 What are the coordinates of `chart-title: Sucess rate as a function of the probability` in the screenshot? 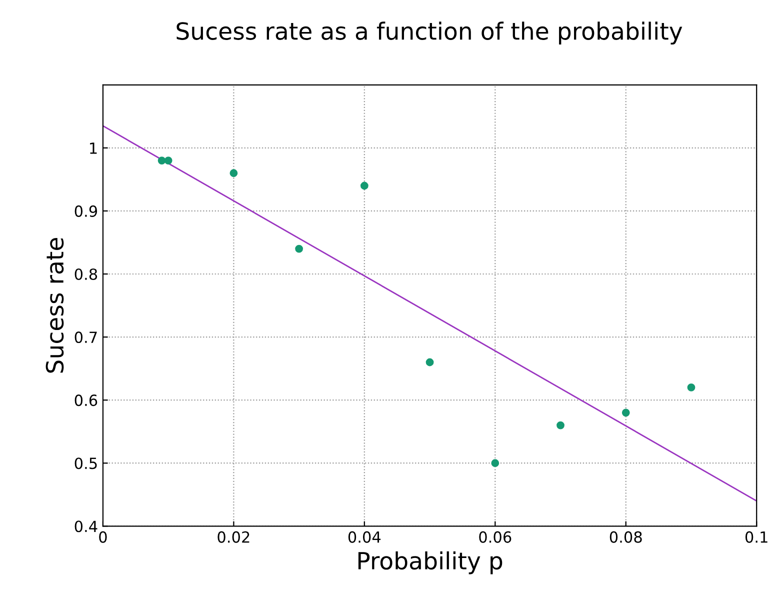 It's located at (429, 33).